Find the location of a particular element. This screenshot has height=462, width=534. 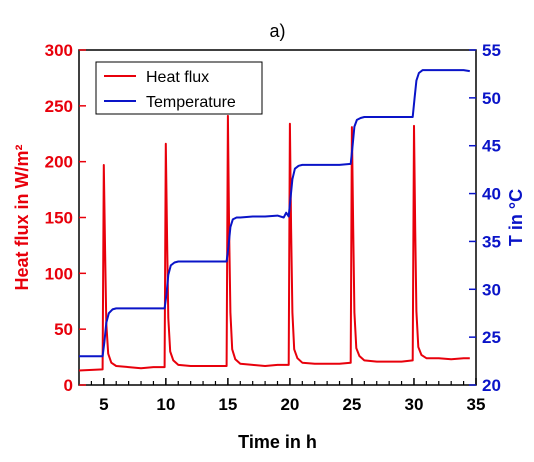

x-tick-label: 25 is located at coordinates (351, 404).